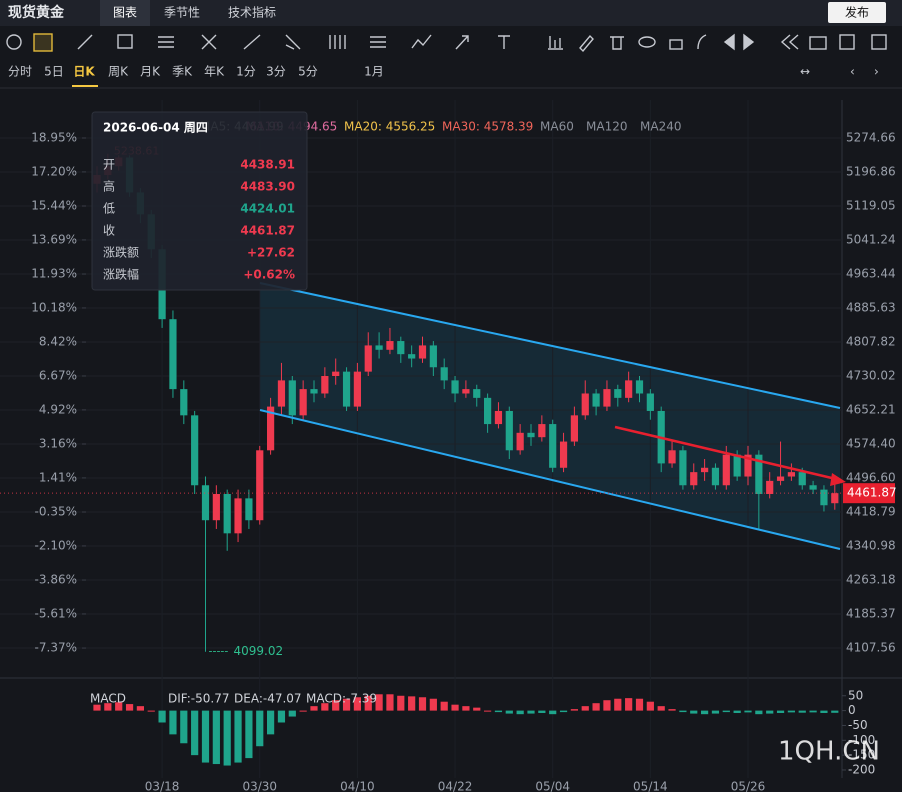 The width and height of the screenshot is (902, 792). Describe the element at coordinates (725, 453) in the screenshot. I see `trend-arrow` at that location.